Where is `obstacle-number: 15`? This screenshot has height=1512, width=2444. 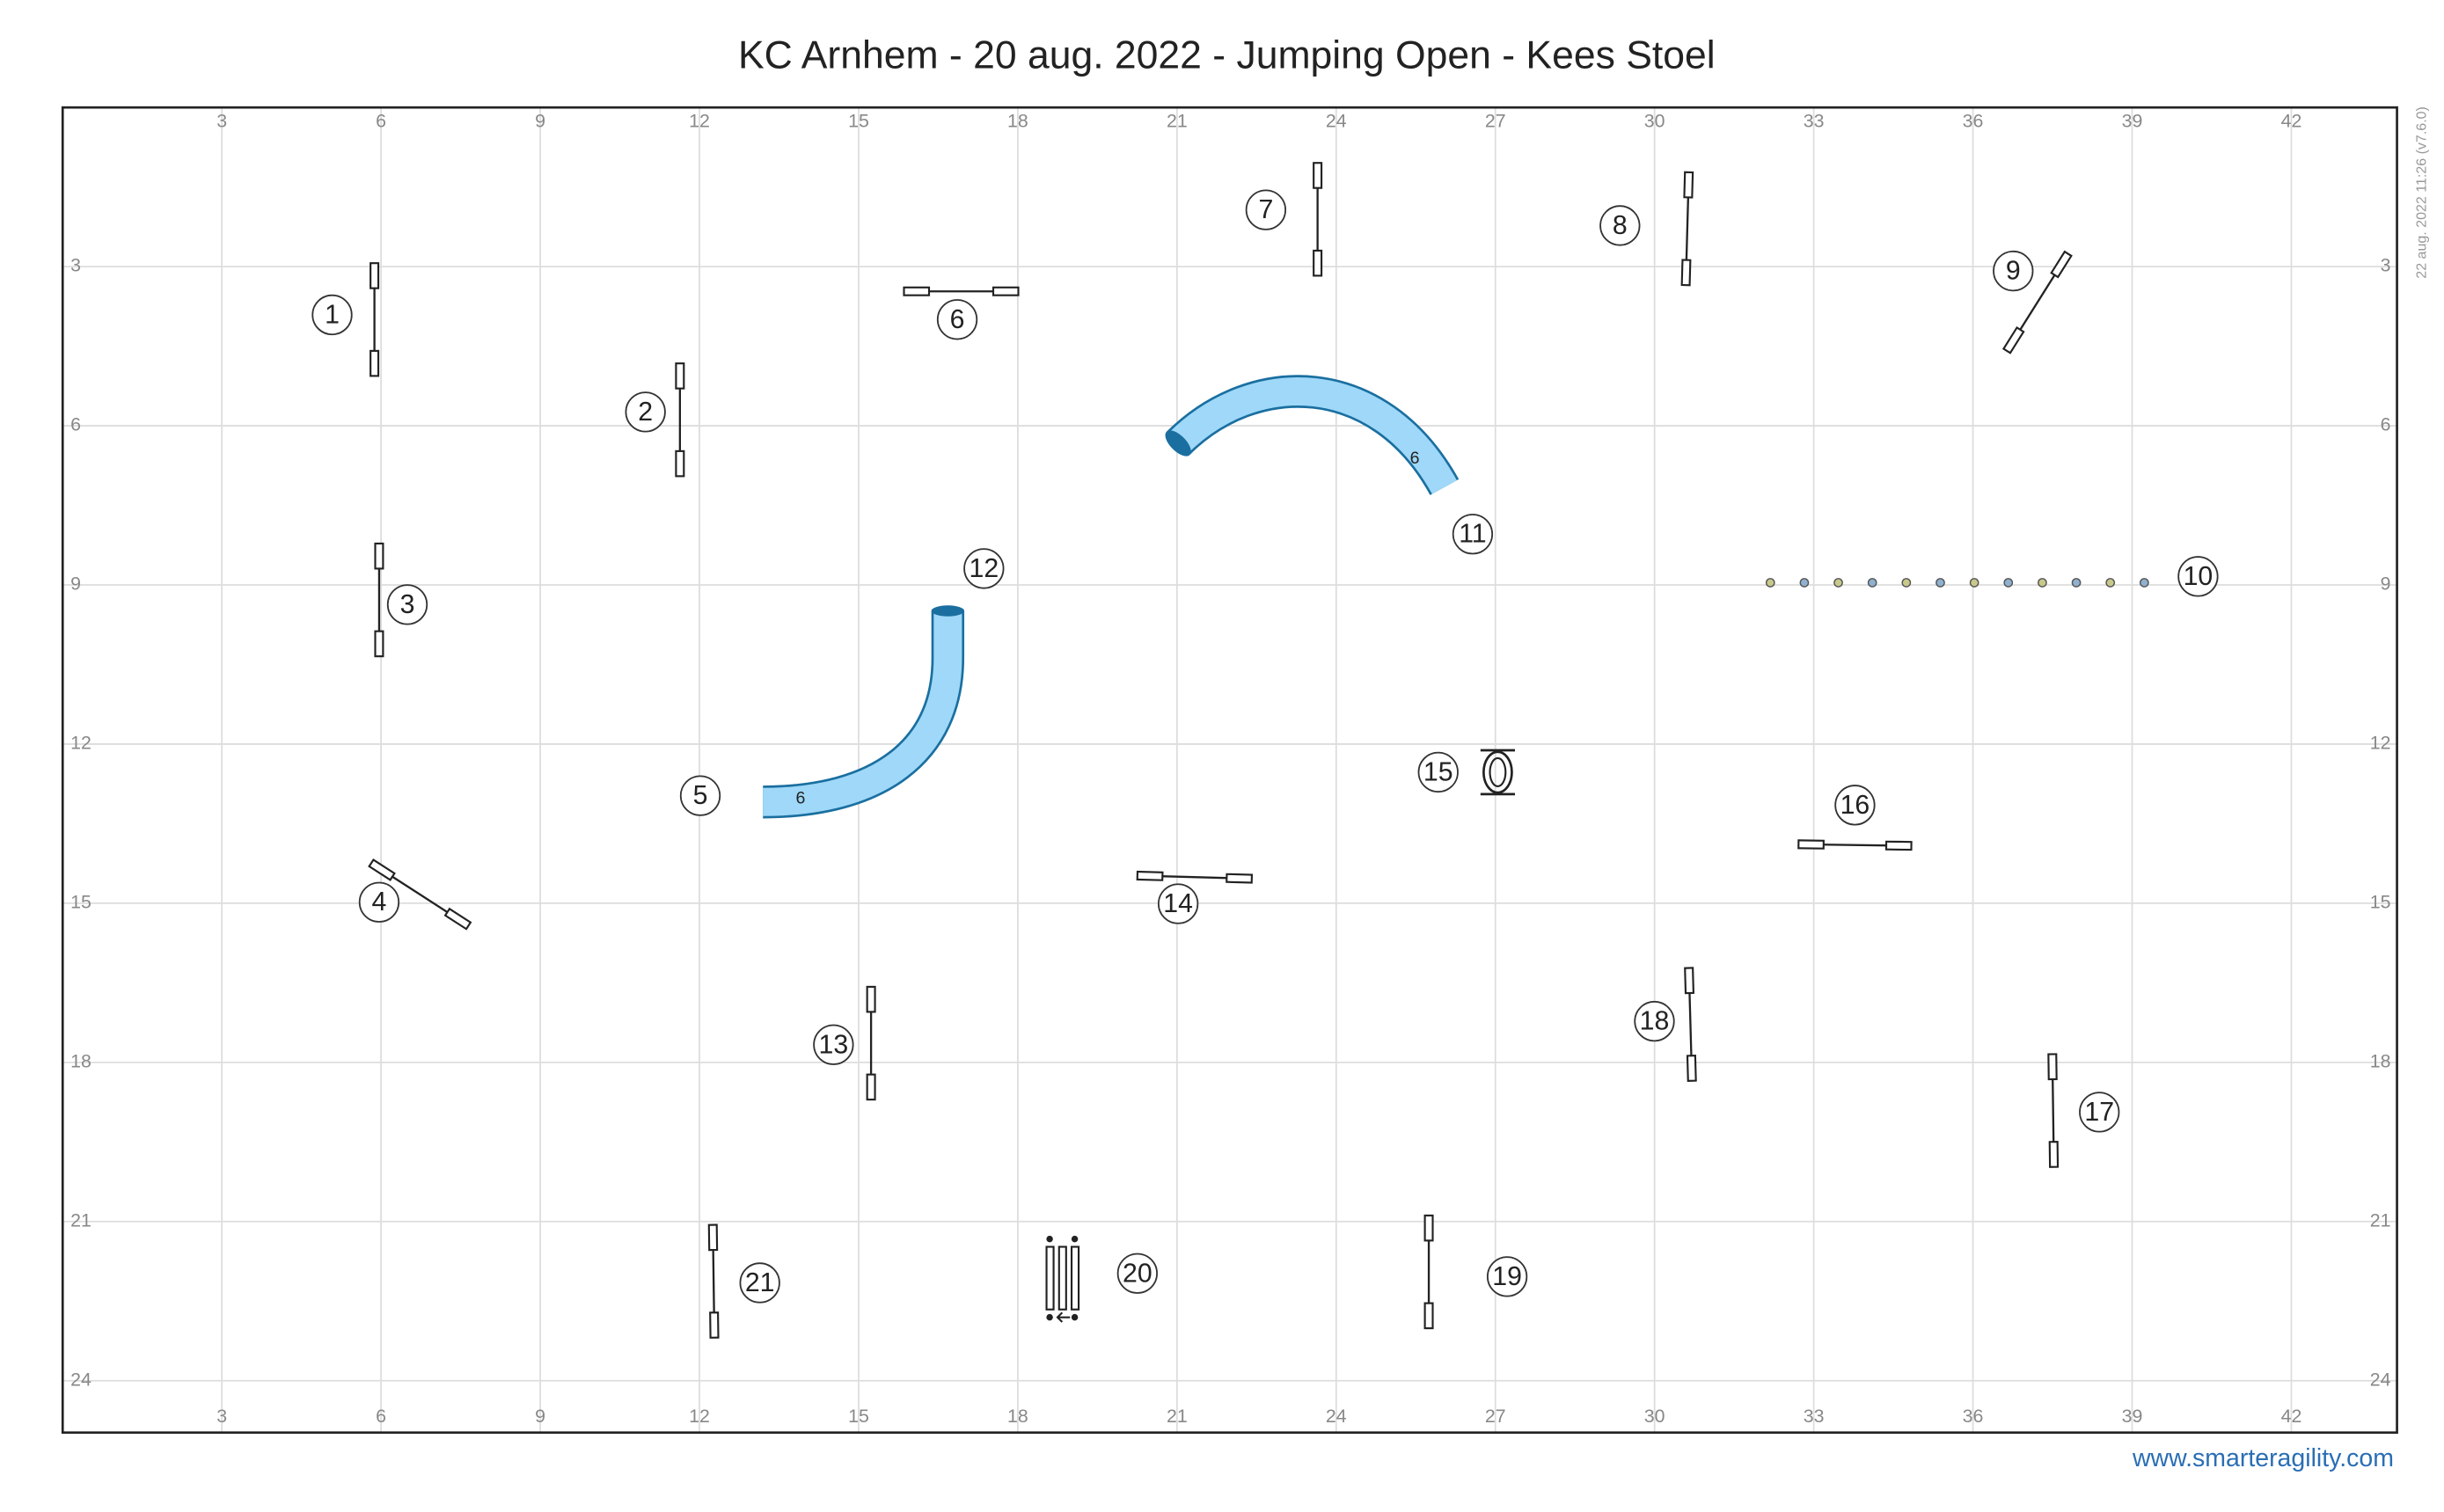
obstacle-number: 15 is located at coordinates (1438, 771).